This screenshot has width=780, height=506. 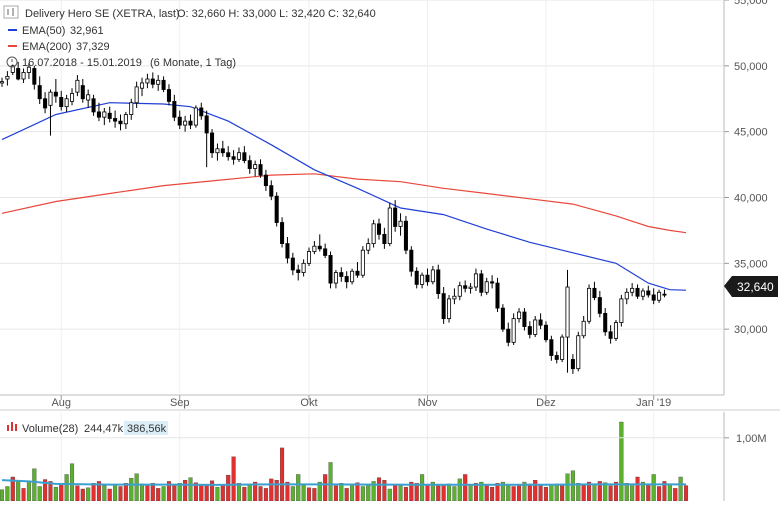 What do you see at coordinates (751, 199) in the screenshot?
I see `price-tick-label: 40,000` at bounding box center [751, 199].